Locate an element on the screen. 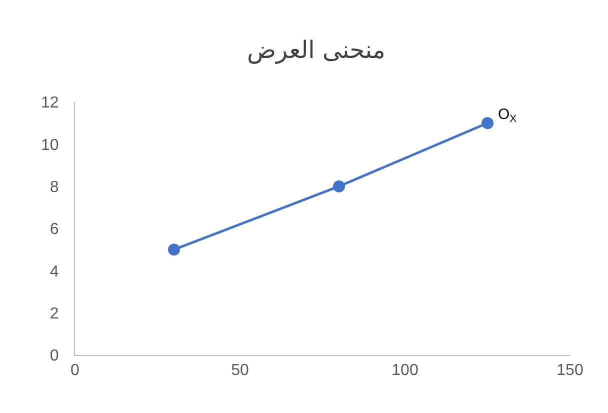 This screenshot has height=413, width=608. x-tick-label: 100 is located at coordinates (405, 371).